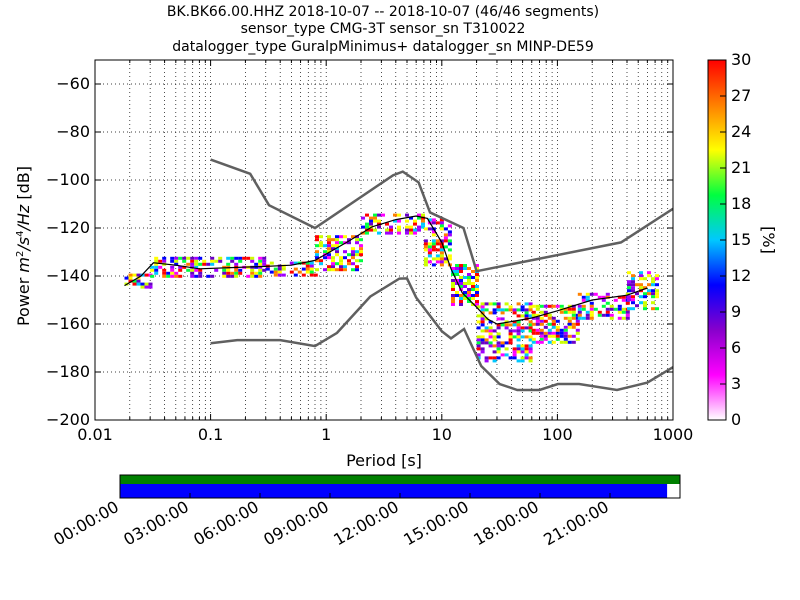 This screenshot has width=800, height=600. What do you see at coordinates (73, 83) in the screenshot?
I see `y-tick-label: −60` at bounding box center [73, 83].